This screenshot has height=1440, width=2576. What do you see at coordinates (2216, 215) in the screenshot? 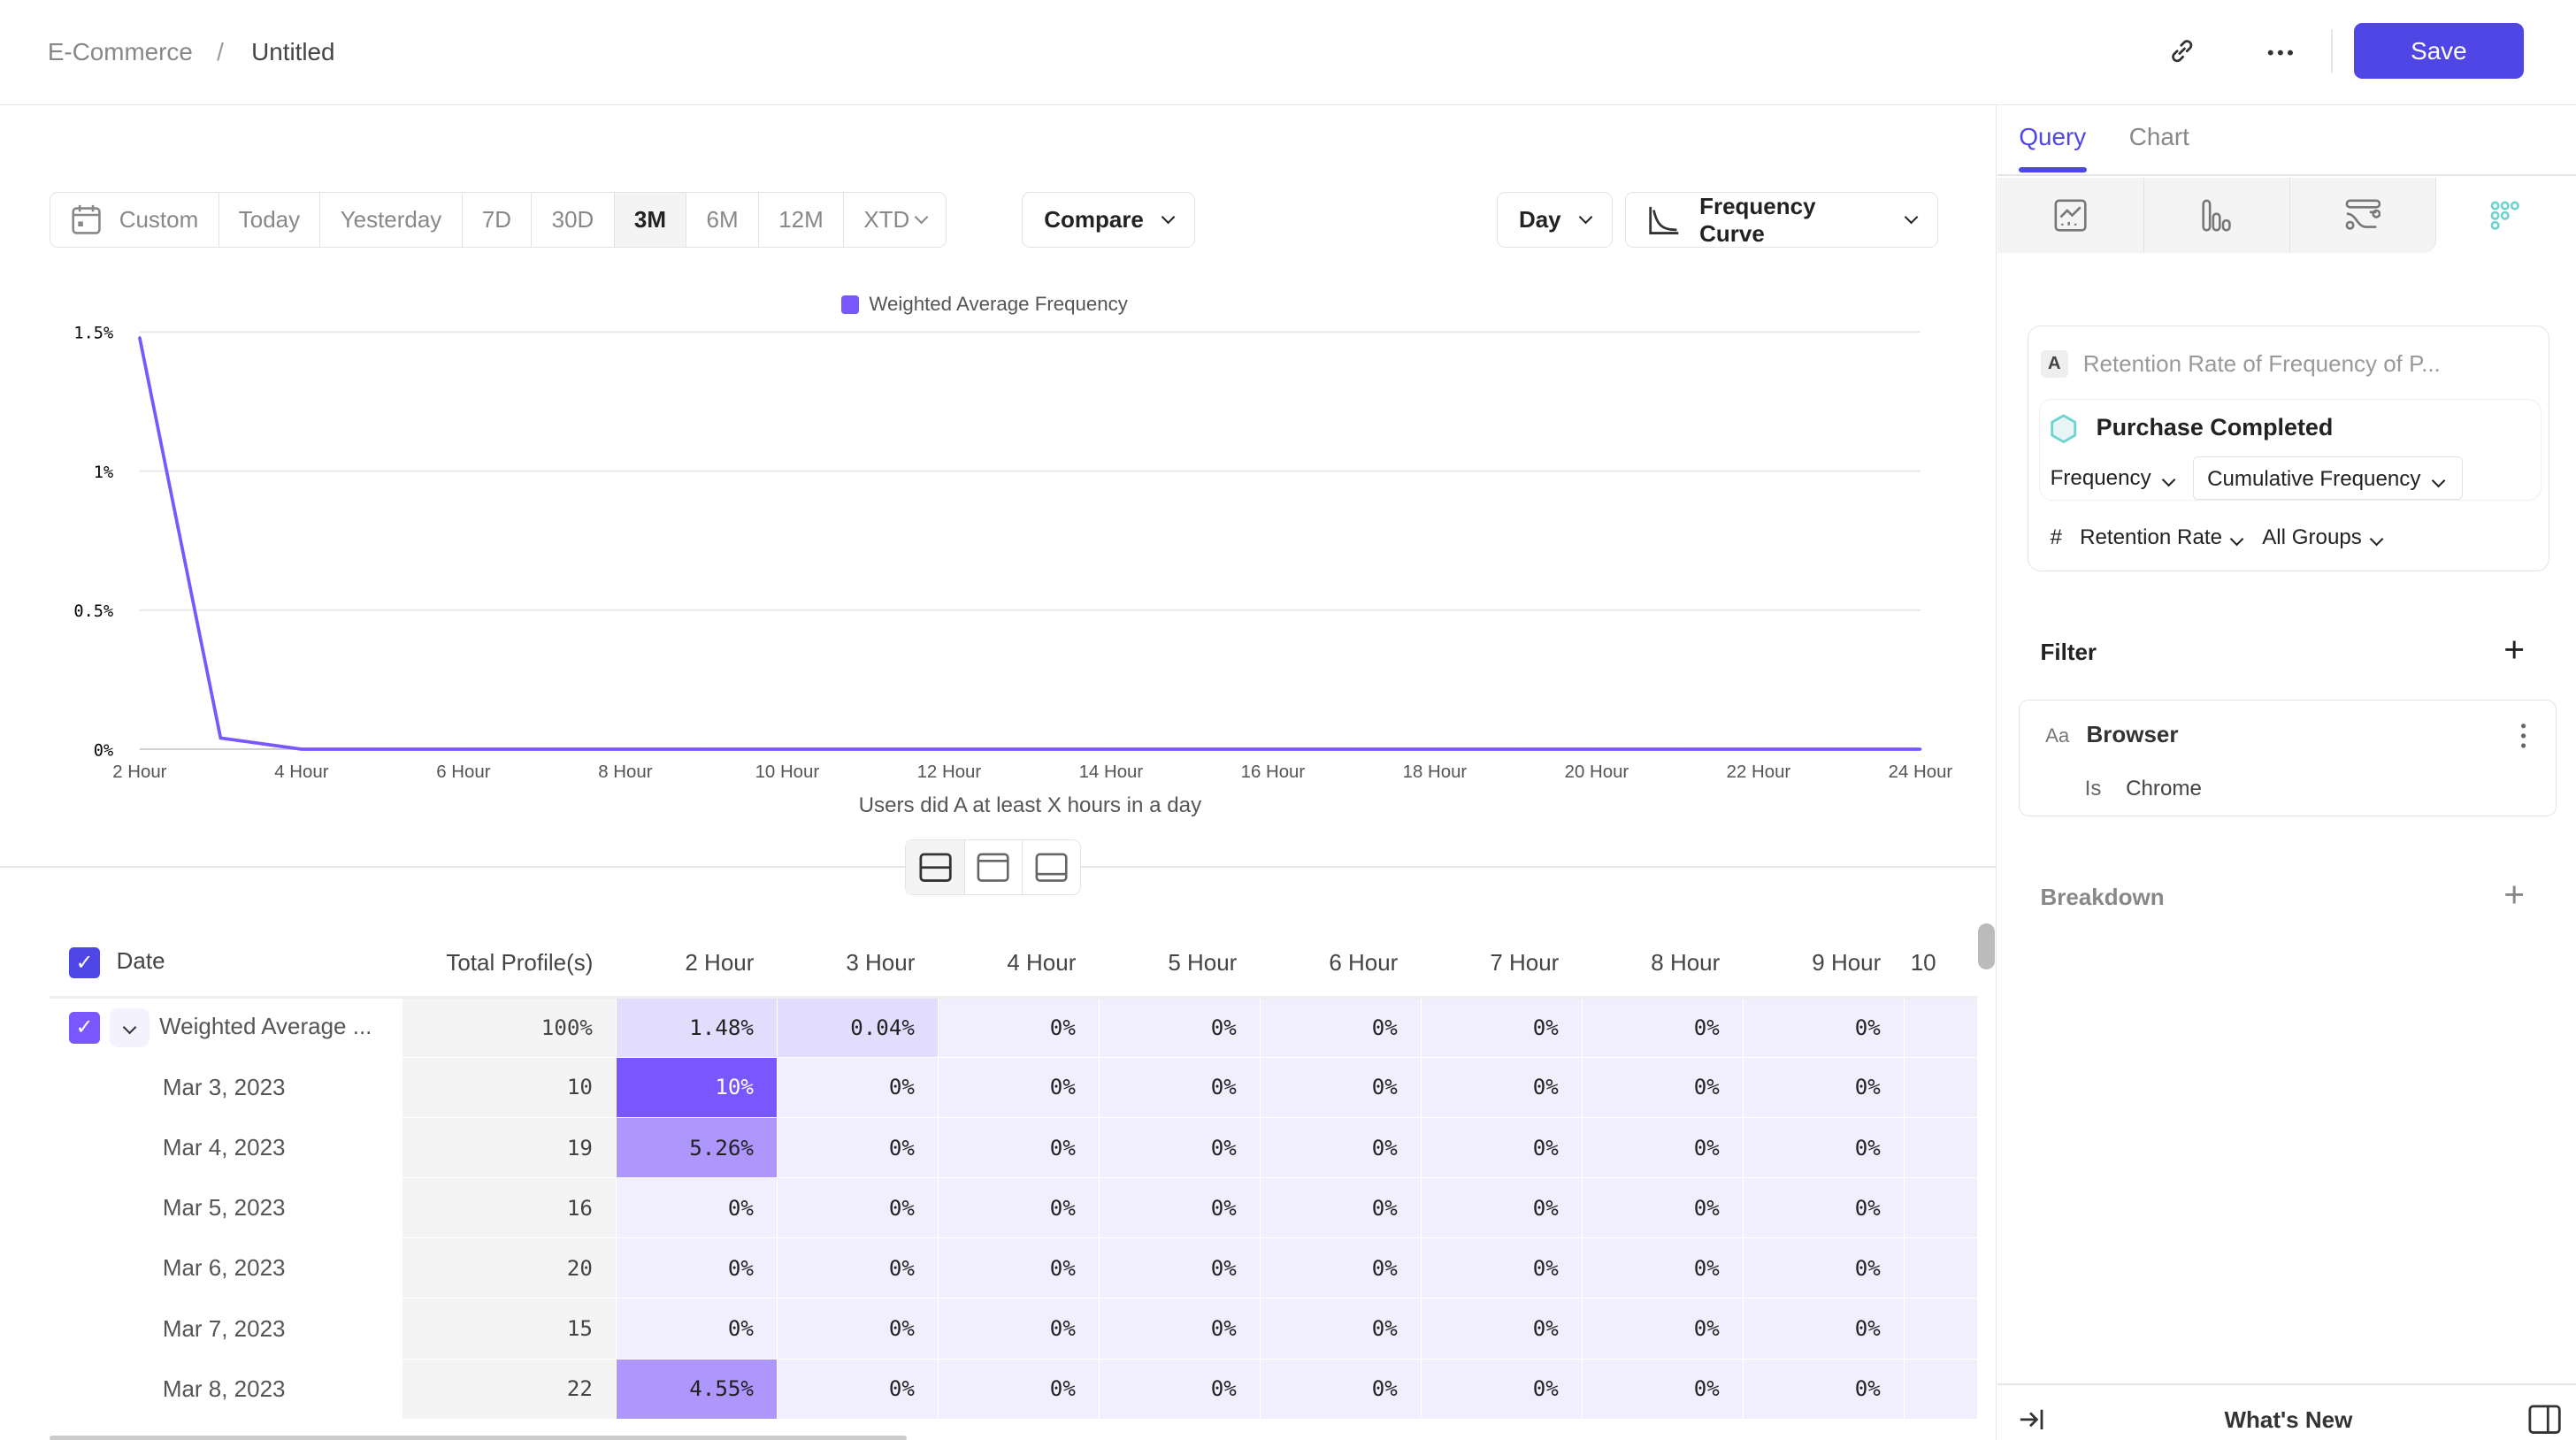
I see `events-tab` at bounding box center [2216, 215].